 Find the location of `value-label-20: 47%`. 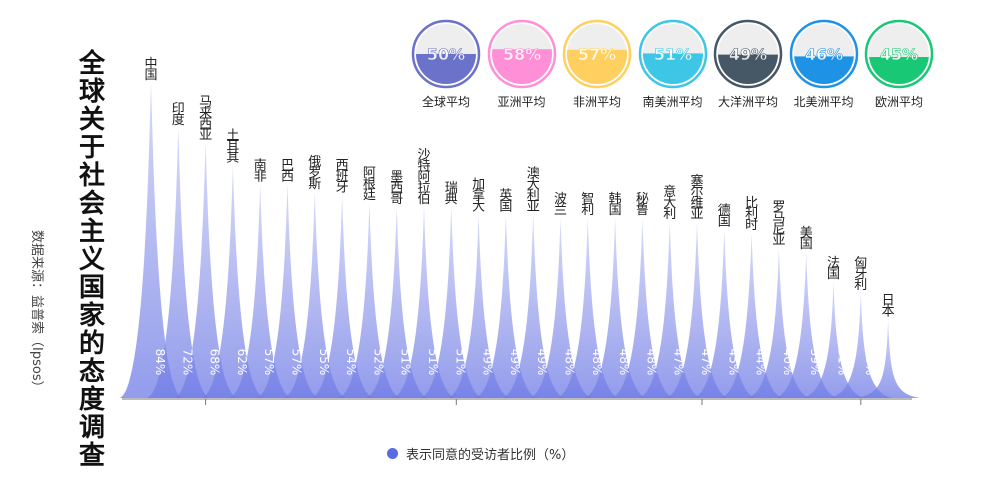

value-label-20: 47% is located at coordinates (706, 362).